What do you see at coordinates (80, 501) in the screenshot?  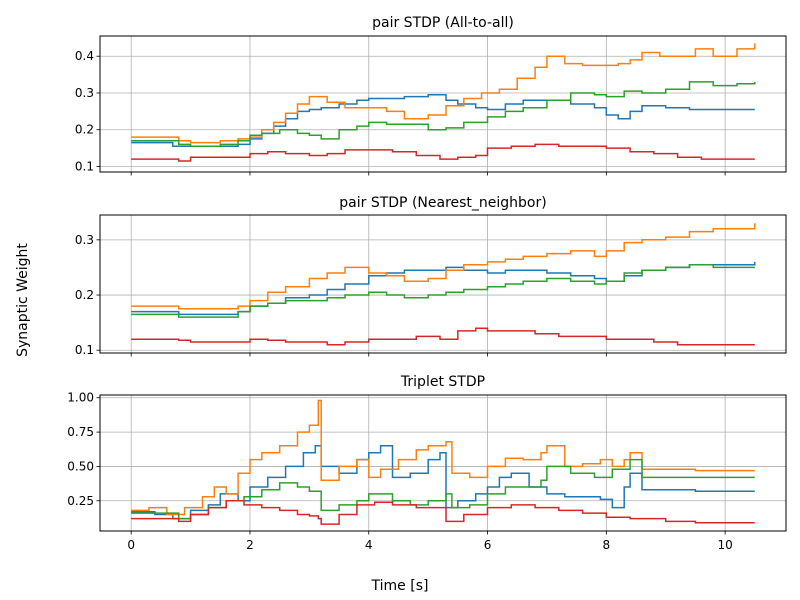 I see `y-tick-label: 0.25` at bounding box center [80, 501].